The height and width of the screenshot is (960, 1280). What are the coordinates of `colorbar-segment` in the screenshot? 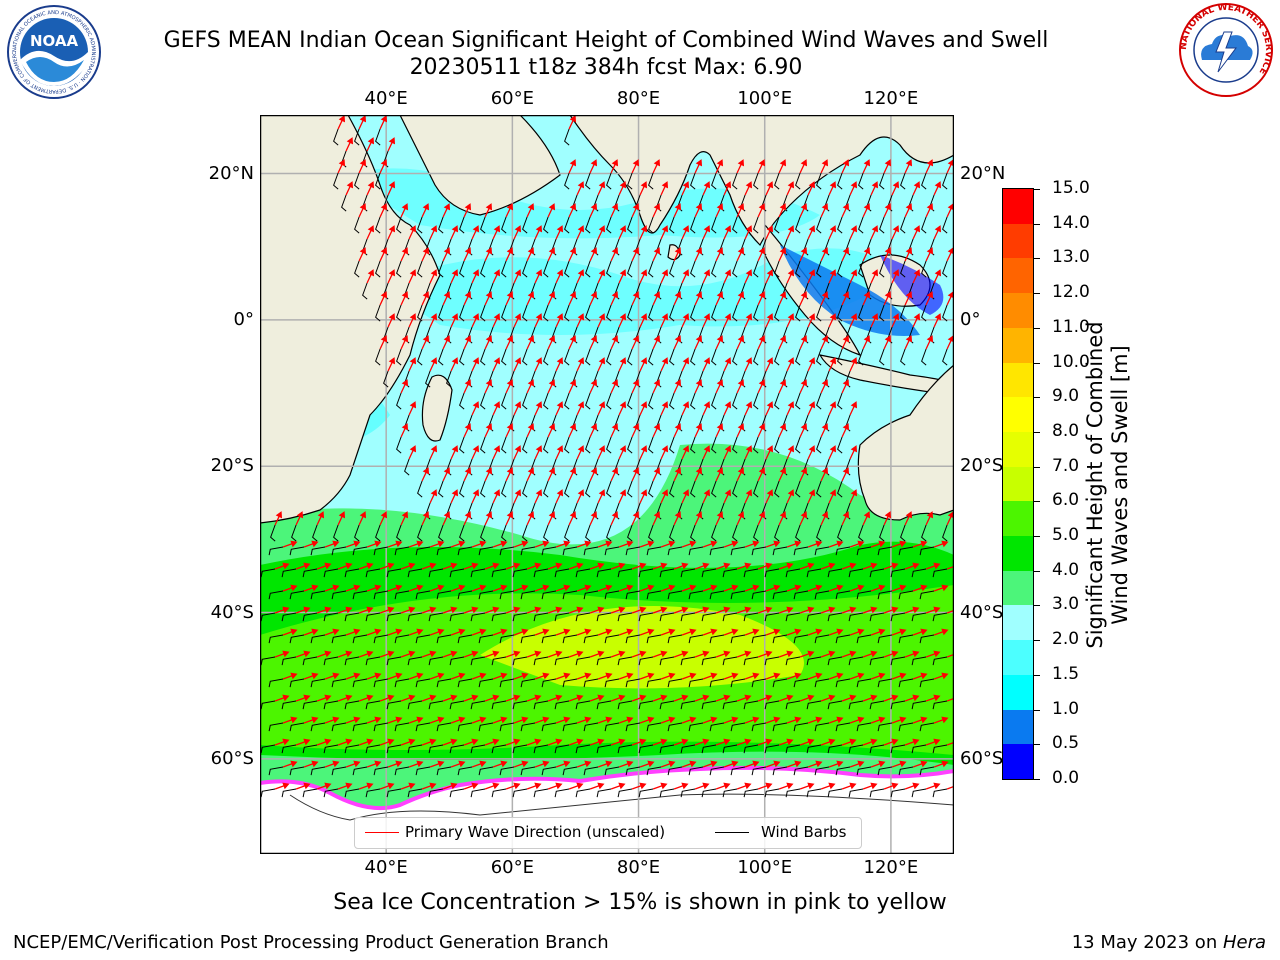 It's located at (1018, 692).